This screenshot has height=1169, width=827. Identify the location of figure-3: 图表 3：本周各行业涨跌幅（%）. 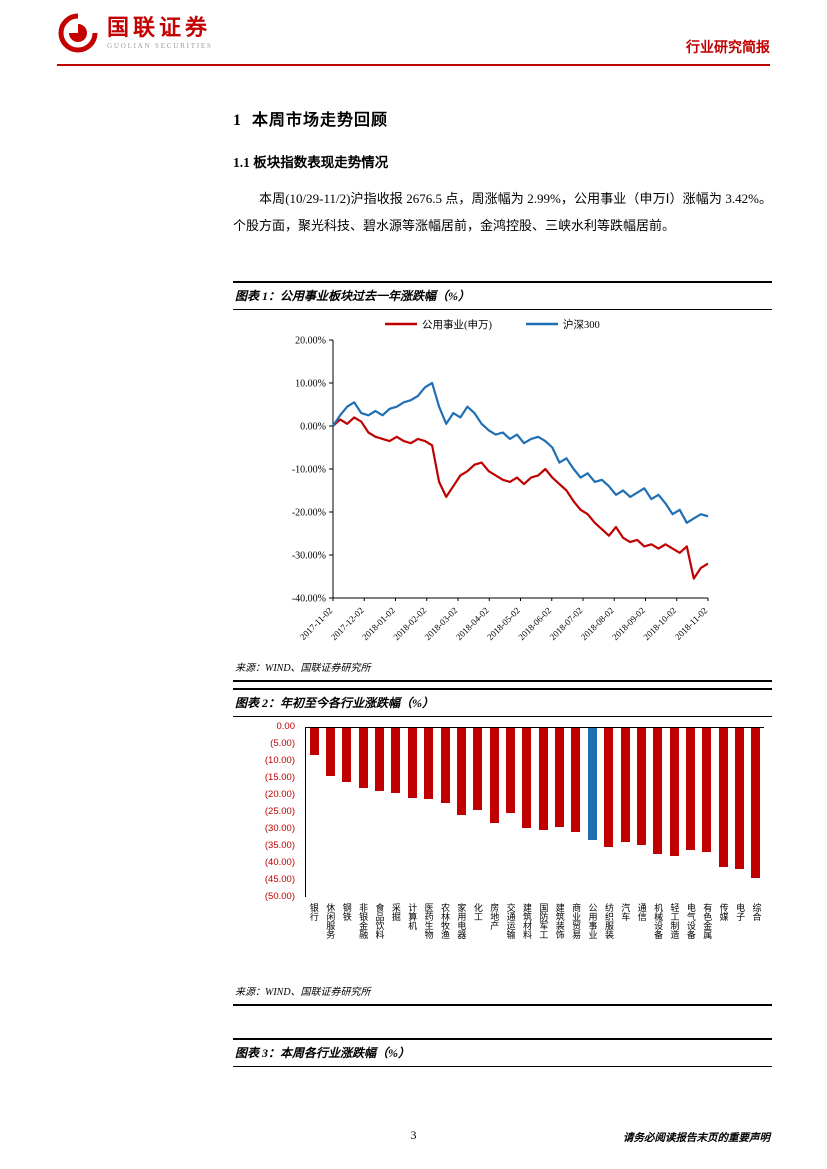
(502, 1052).